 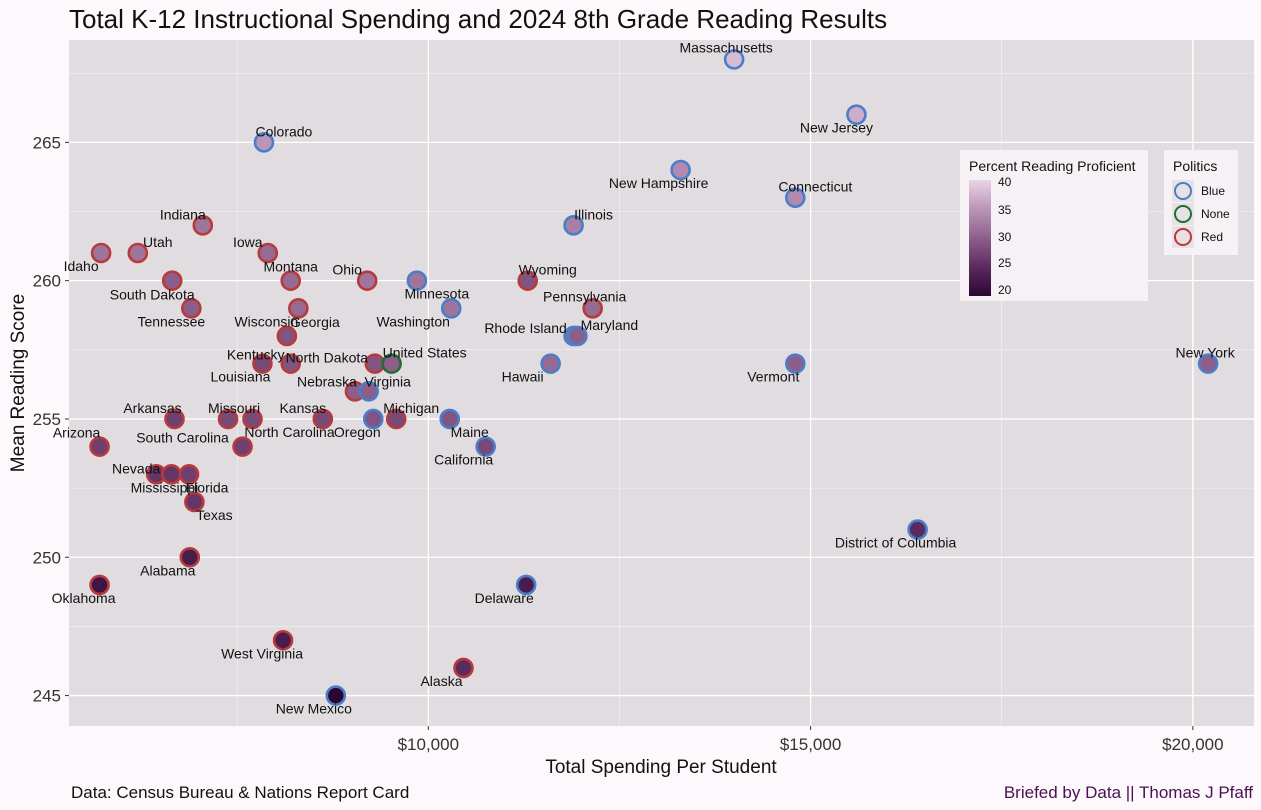 What do you see at coordinates (1195, 166) in the screenshot?
I see `politics-legend-title: Politics` at bounding box center [1195, 166].